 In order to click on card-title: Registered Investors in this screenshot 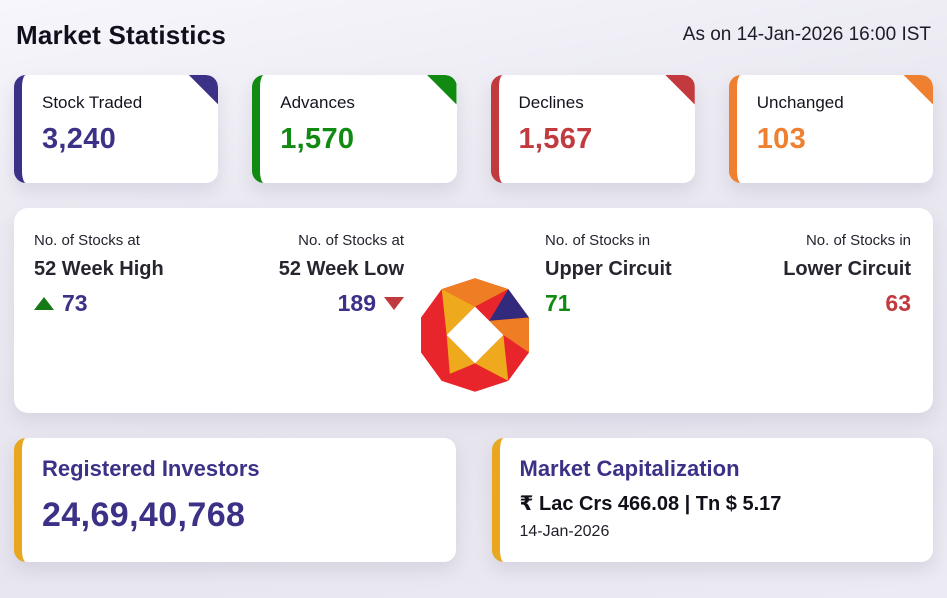, I will do `click(151, 468)`.